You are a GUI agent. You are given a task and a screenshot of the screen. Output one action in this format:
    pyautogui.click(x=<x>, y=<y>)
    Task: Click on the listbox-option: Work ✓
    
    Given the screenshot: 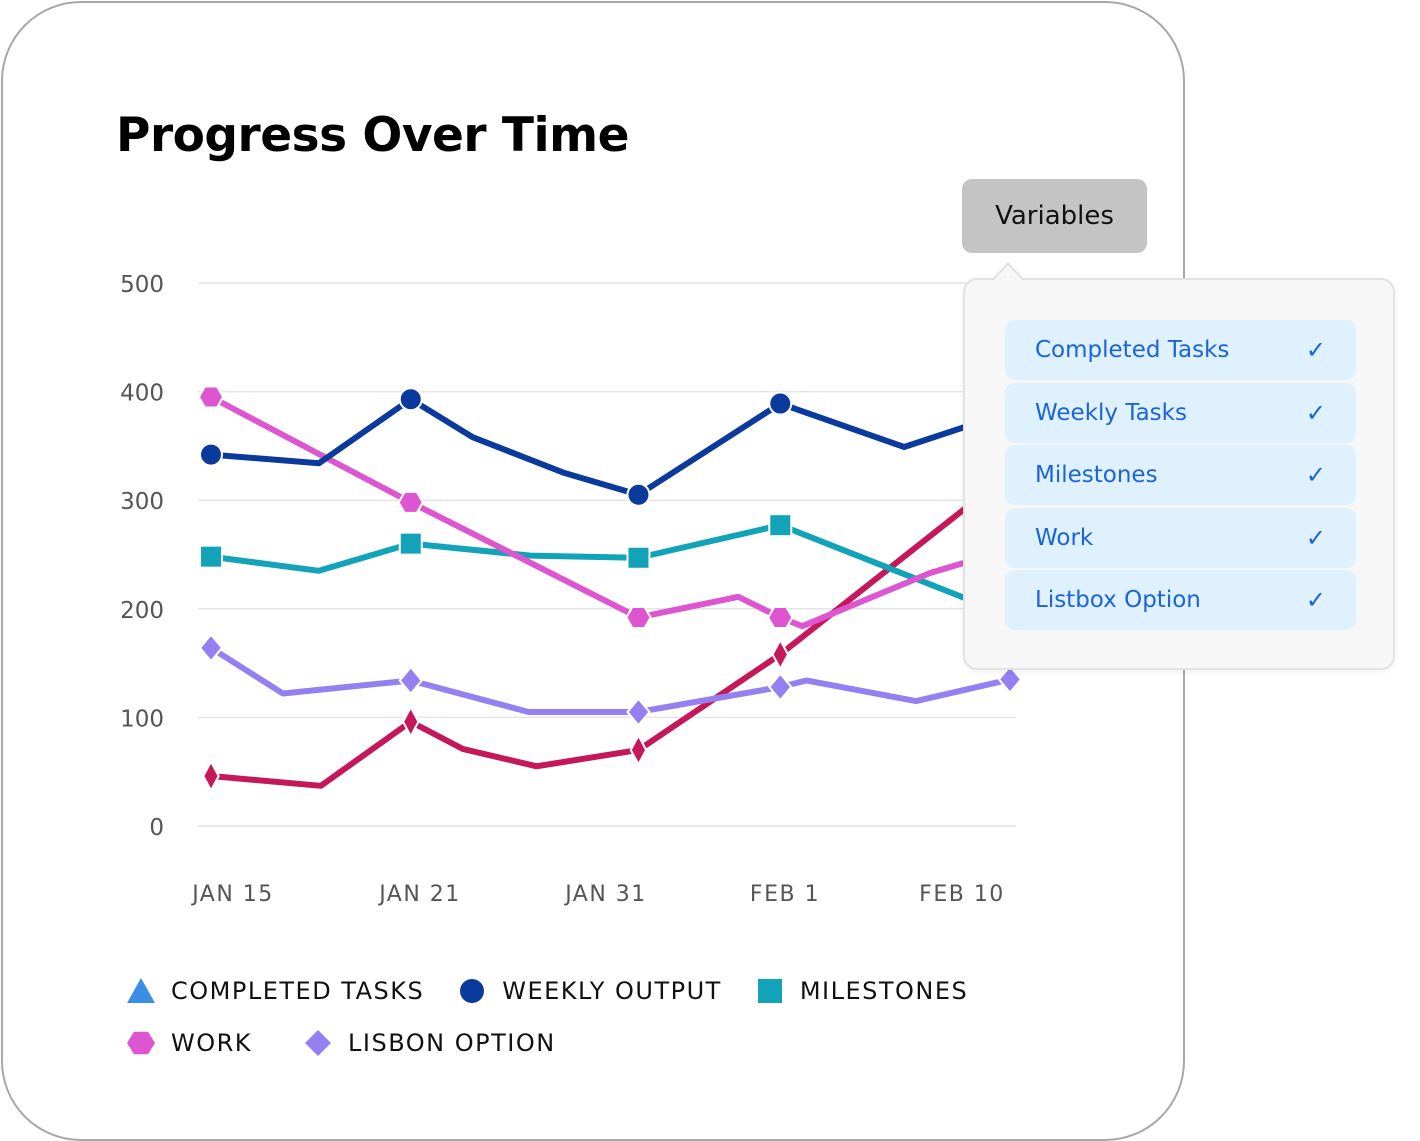 What is the action you would take?
    pyautogui.click(x=1180, y=537)
    